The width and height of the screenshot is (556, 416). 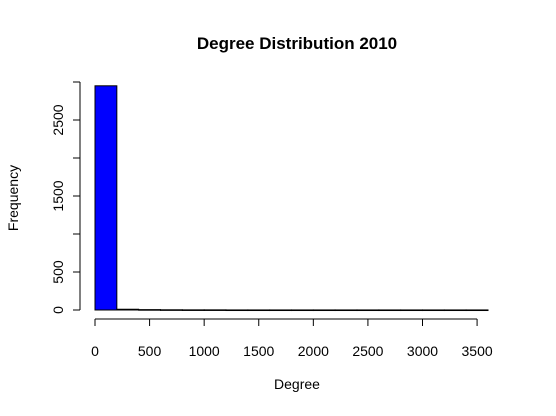 What do you see at coordinates (13, 198) in the screenshot?
I see `y-axis-label: Frequency` at bounding box center [13, 198].